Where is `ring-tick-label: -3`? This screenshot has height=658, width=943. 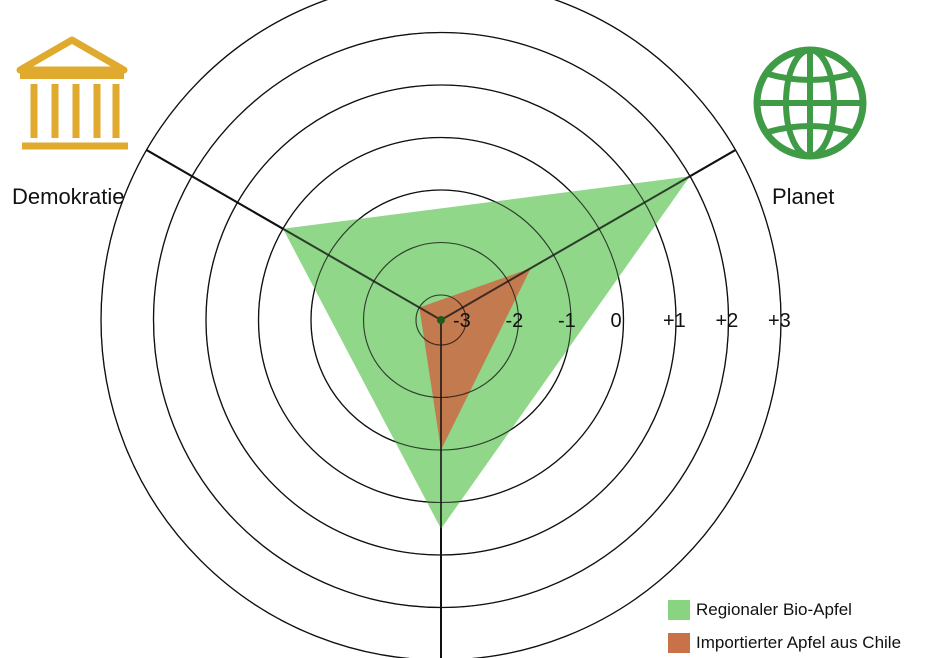 ring-tick-label: -3 is located at coordinates (462, 321).